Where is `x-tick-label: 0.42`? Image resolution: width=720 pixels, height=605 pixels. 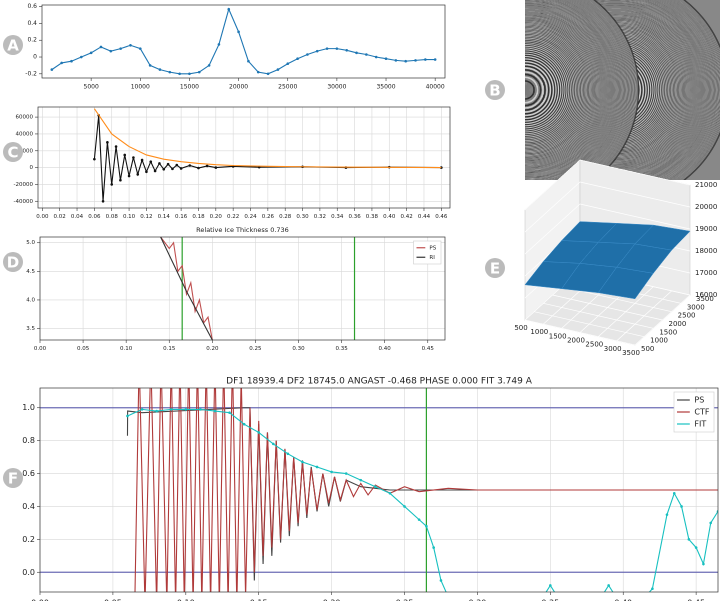
x-tick-label: 0.42 is located at coordinates (407, 217).